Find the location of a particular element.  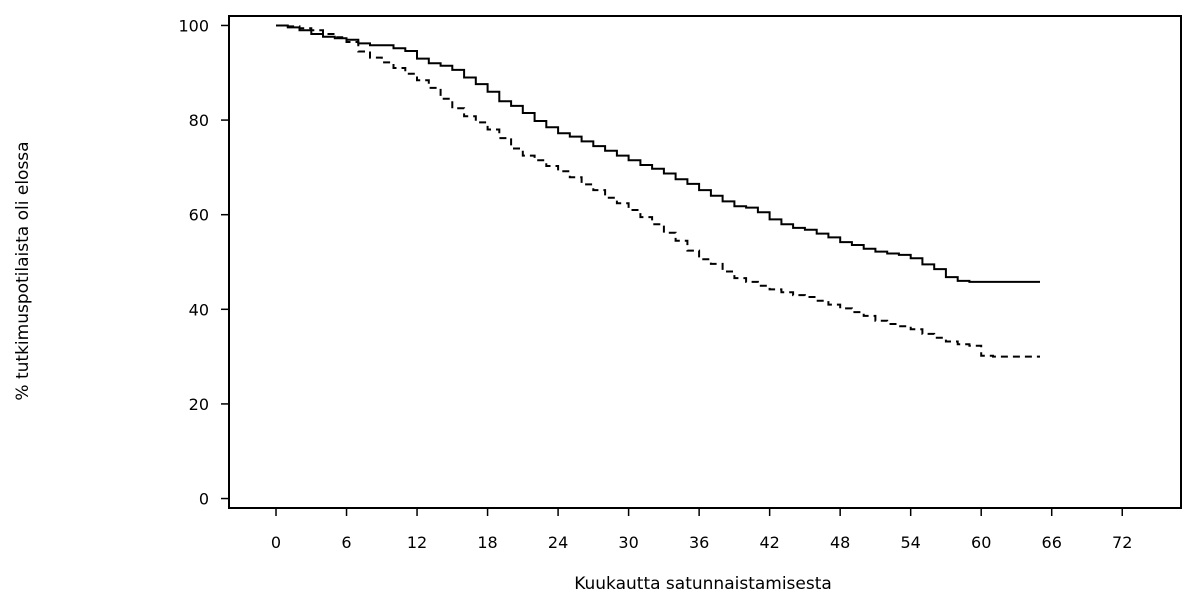

x-tick-label: 24 is located at coordinates (558, 542).